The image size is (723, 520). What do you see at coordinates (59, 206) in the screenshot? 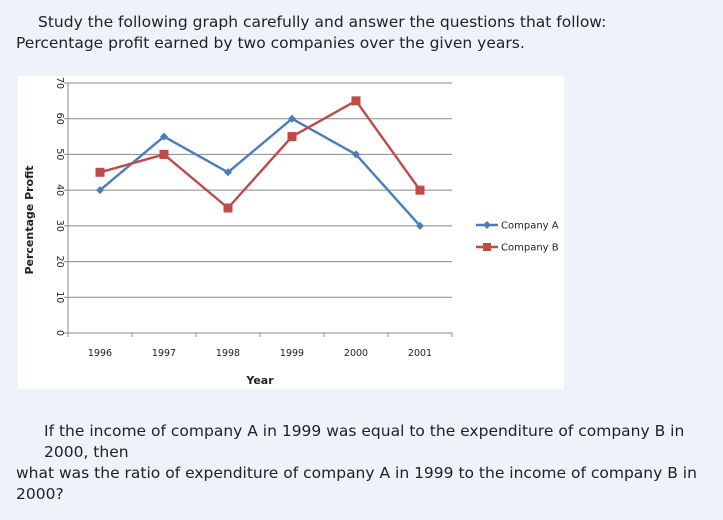
I see `y-tick-labels: 0 10 20 30 40 50 60 70` at bounding box center [59, 206].